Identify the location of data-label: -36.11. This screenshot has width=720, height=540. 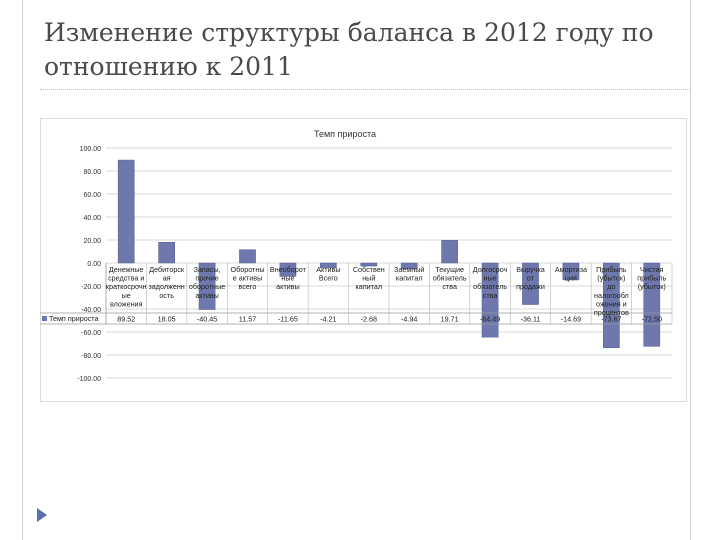
(531, 319).